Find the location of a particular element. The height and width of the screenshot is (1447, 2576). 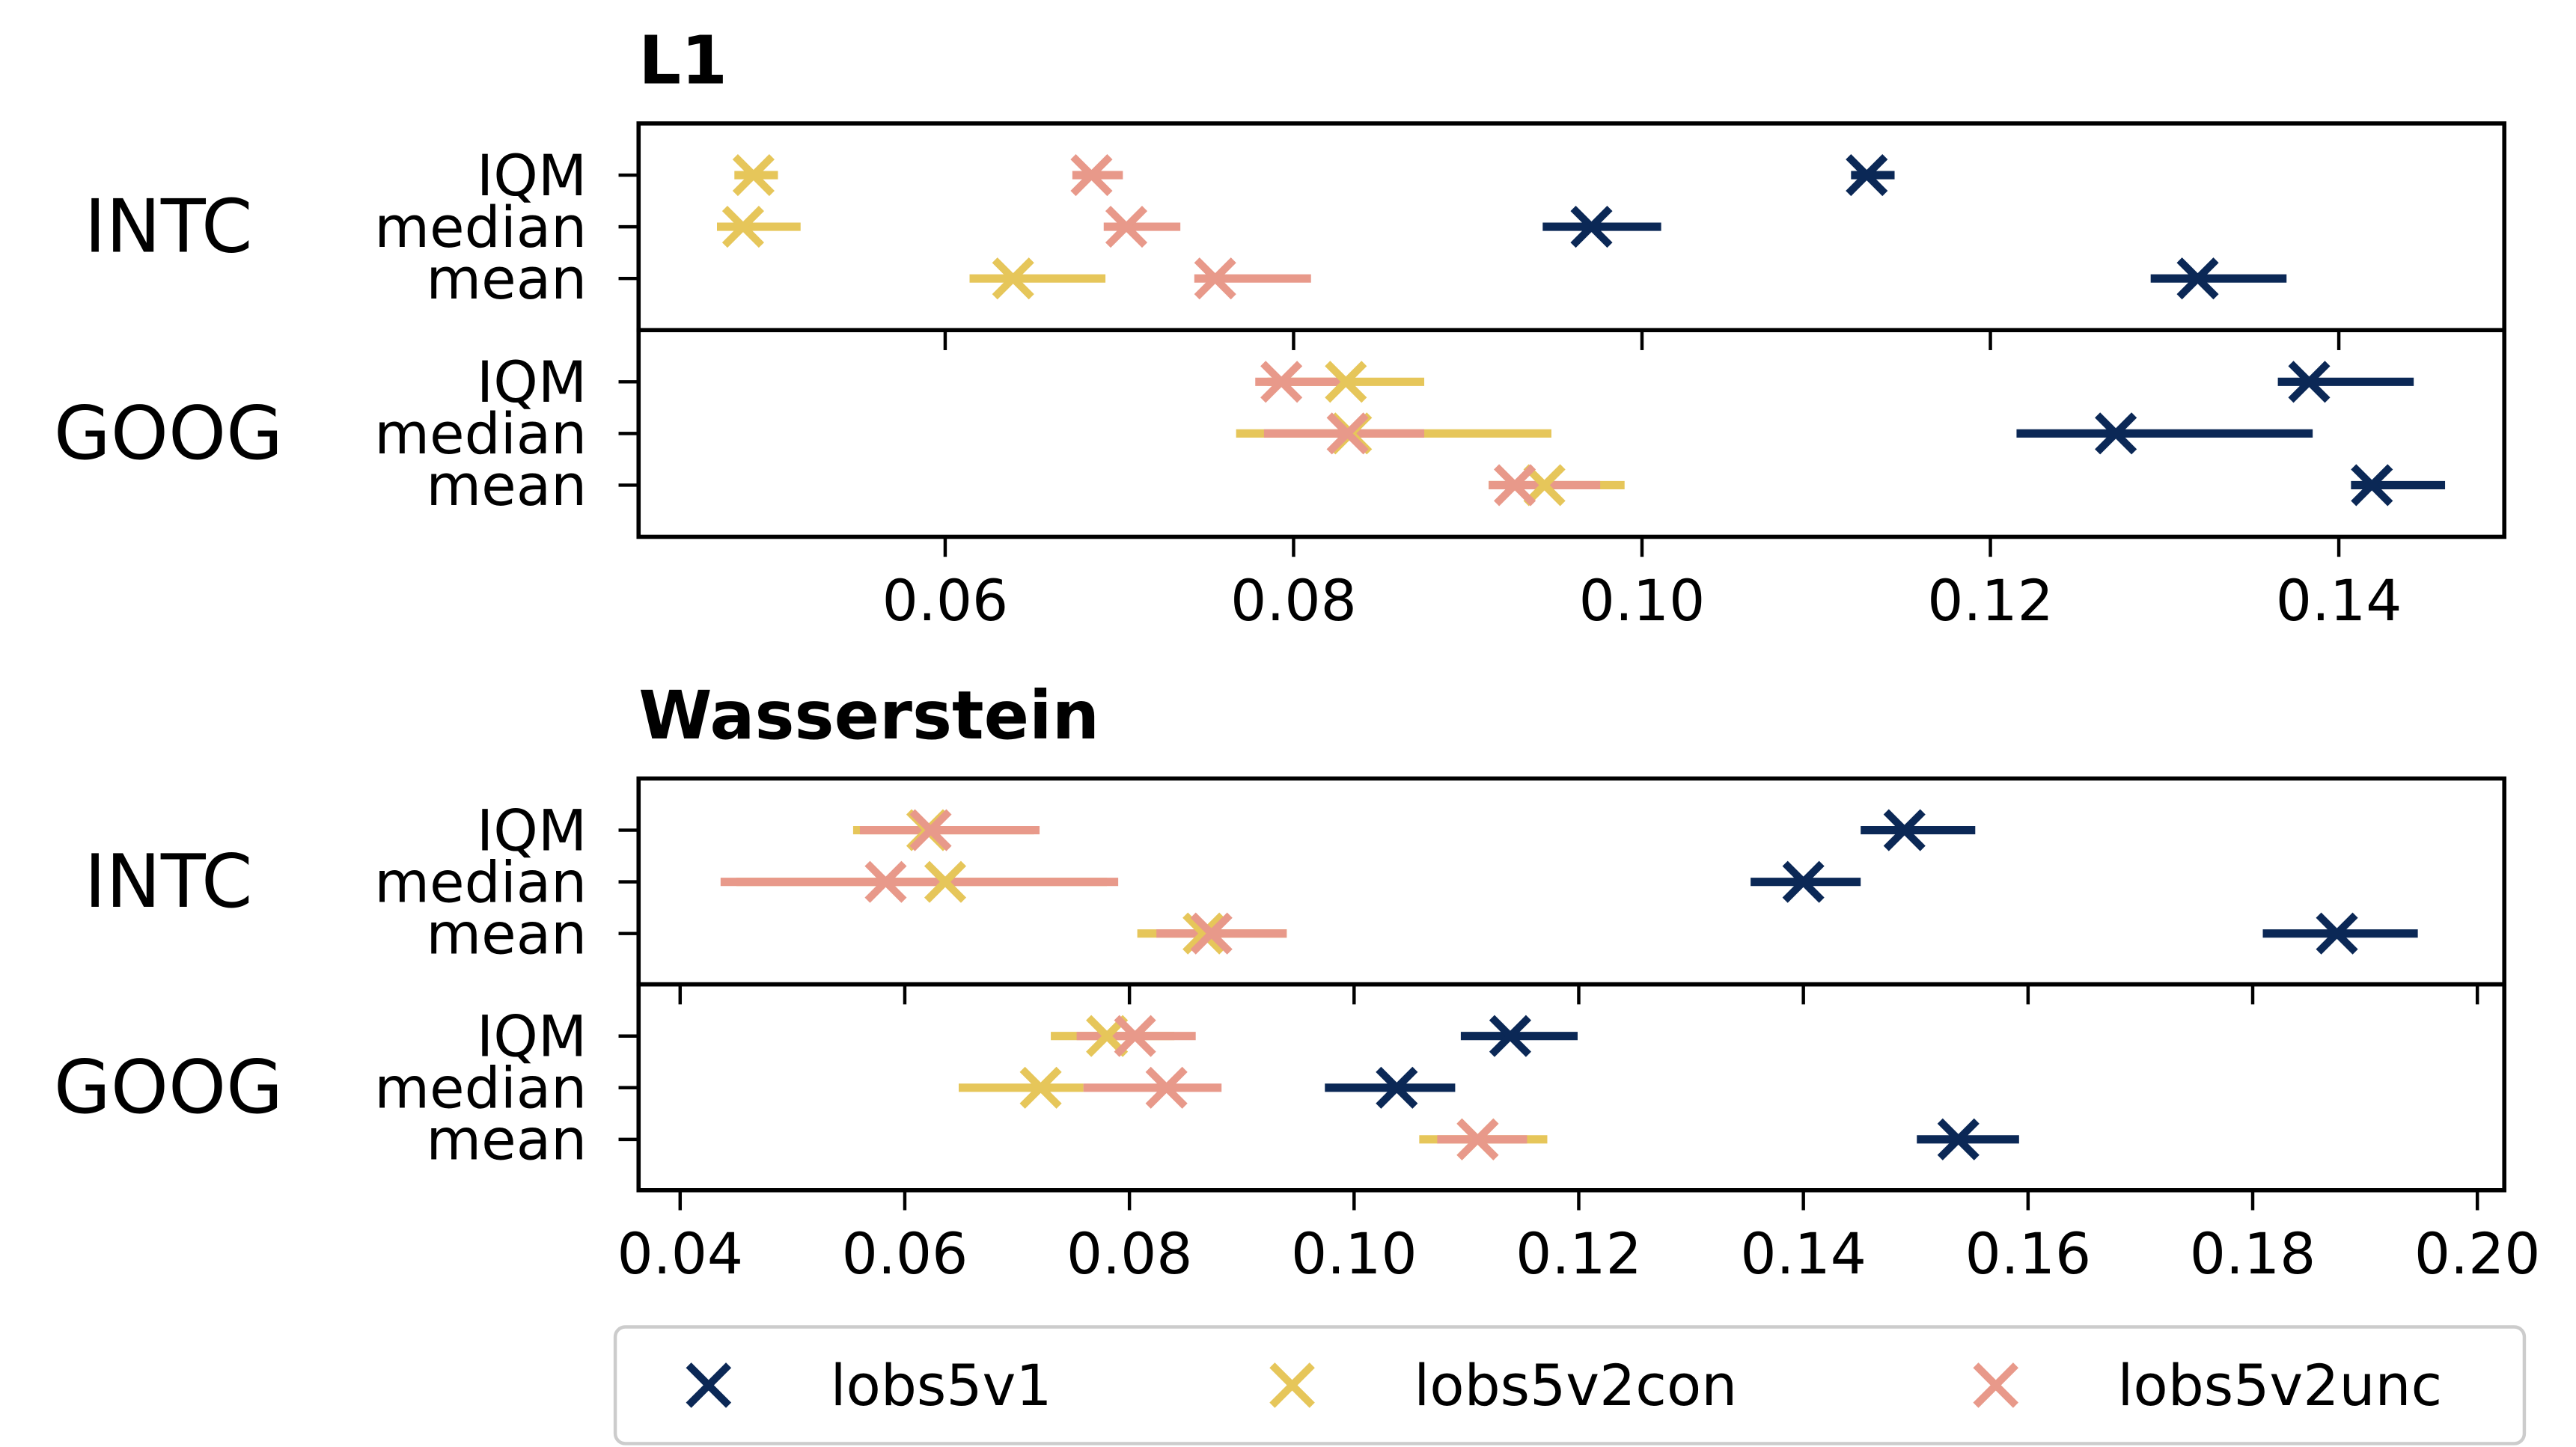

x-tick-label: 0.16 is located at coordinates (2028, 1254).